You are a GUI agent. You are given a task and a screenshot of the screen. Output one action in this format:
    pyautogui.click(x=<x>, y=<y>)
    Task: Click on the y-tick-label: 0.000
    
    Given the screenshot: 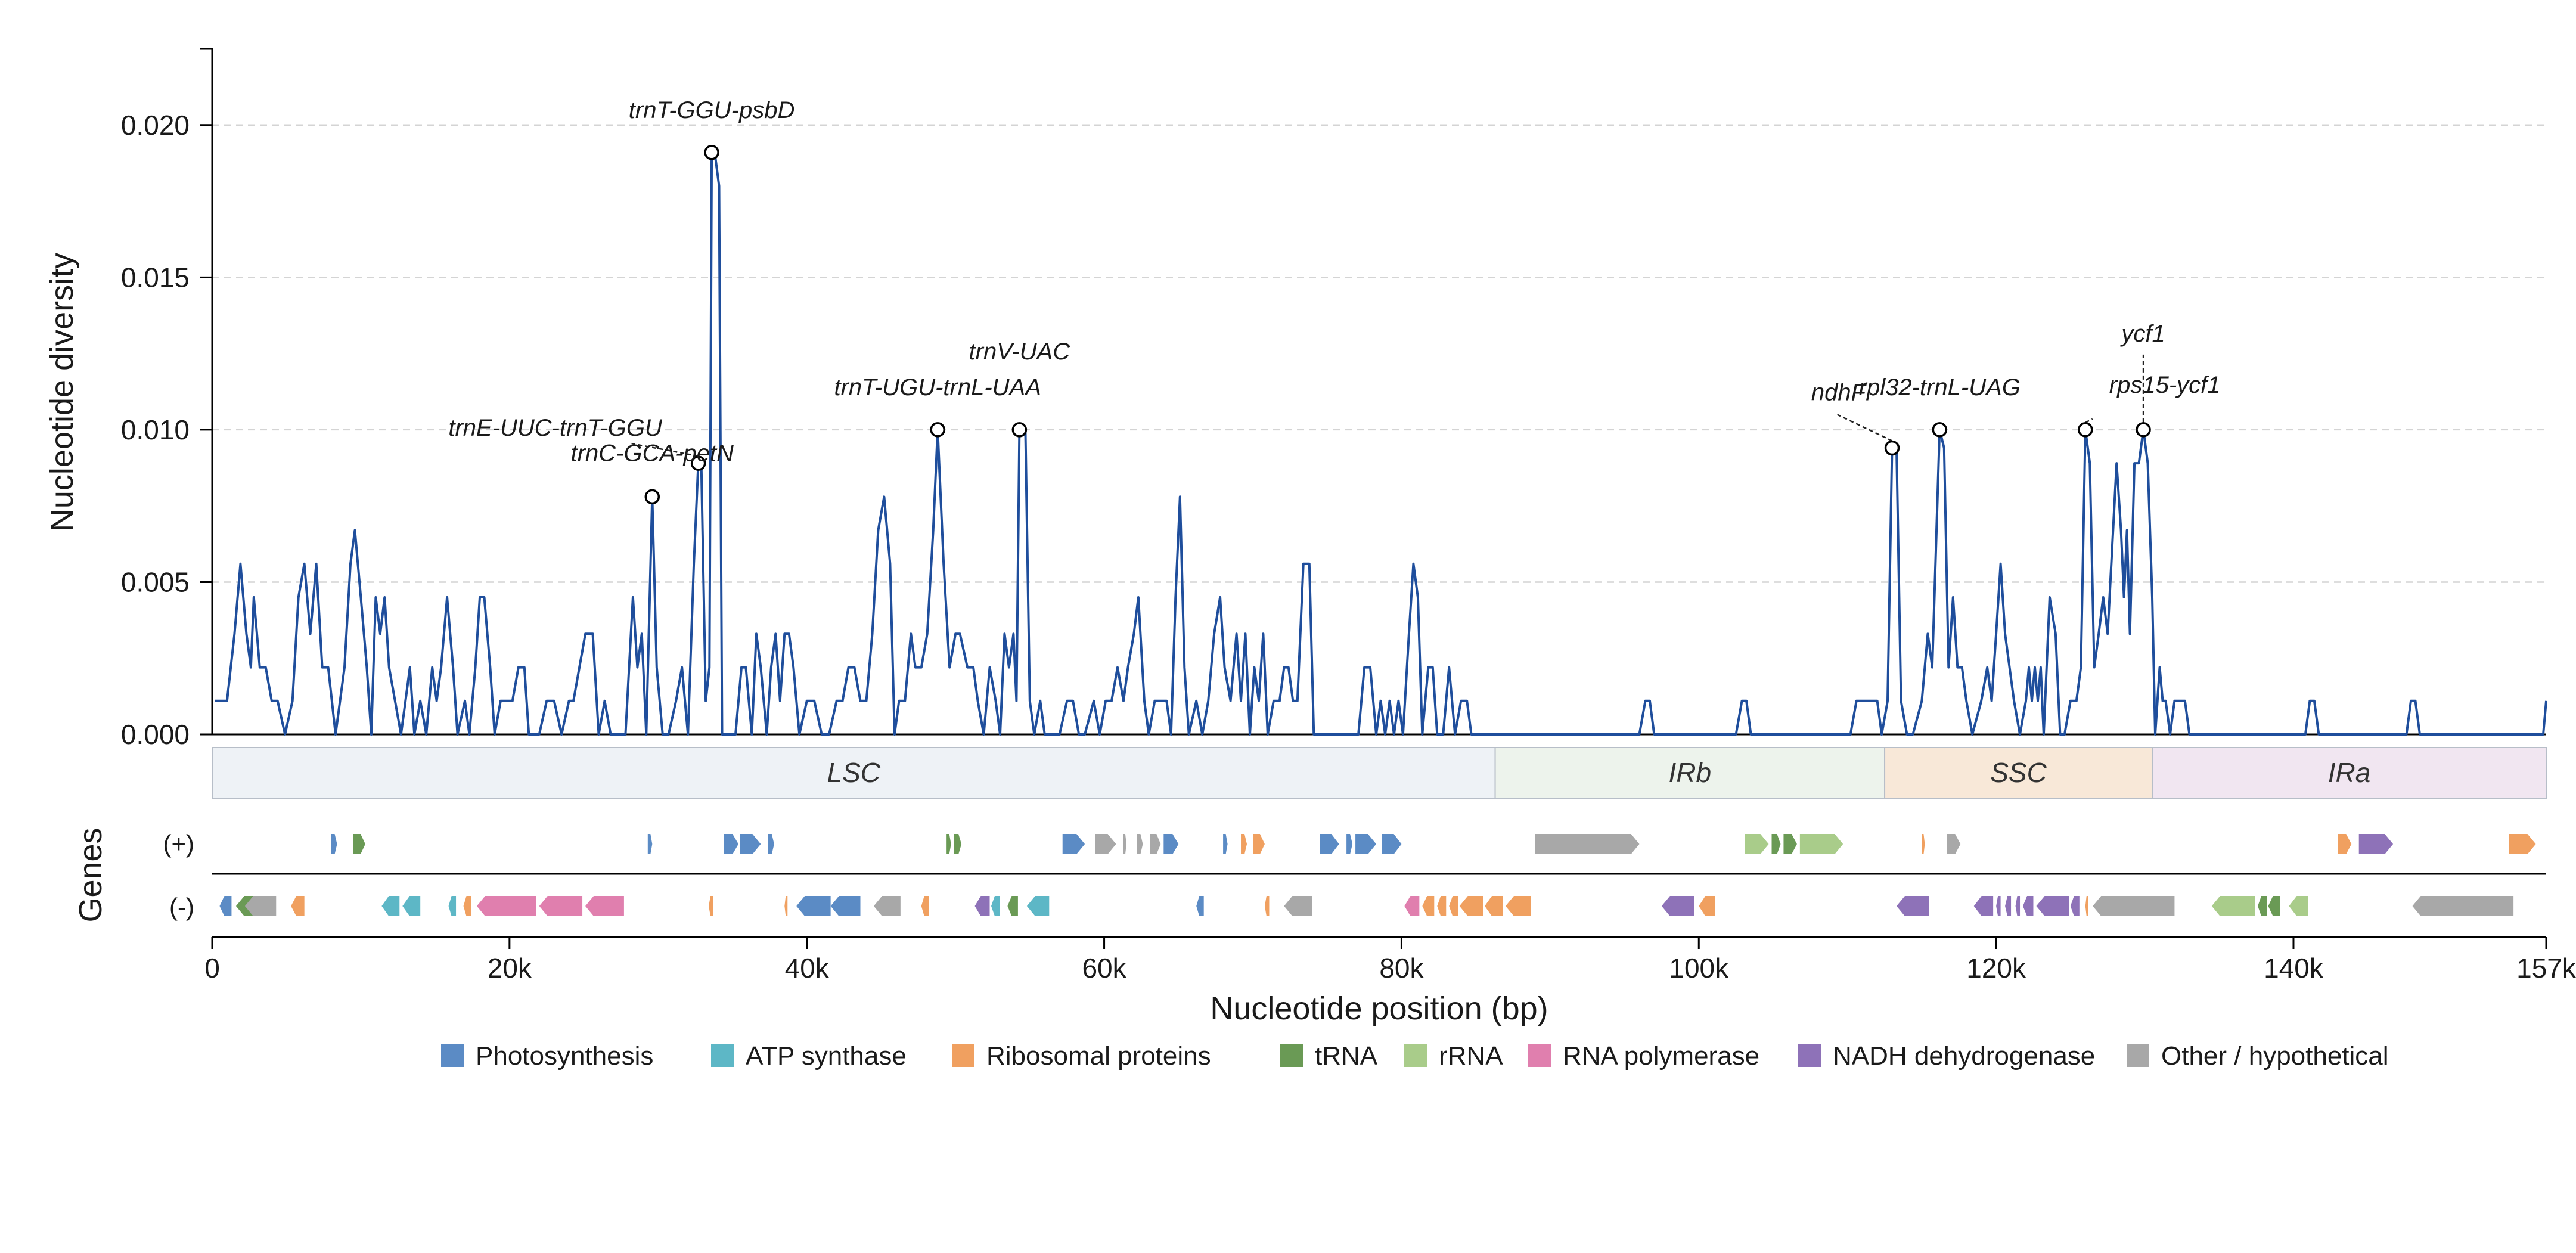 What is the action you would take?
    pyautogui.click(x=155, y=734)
    